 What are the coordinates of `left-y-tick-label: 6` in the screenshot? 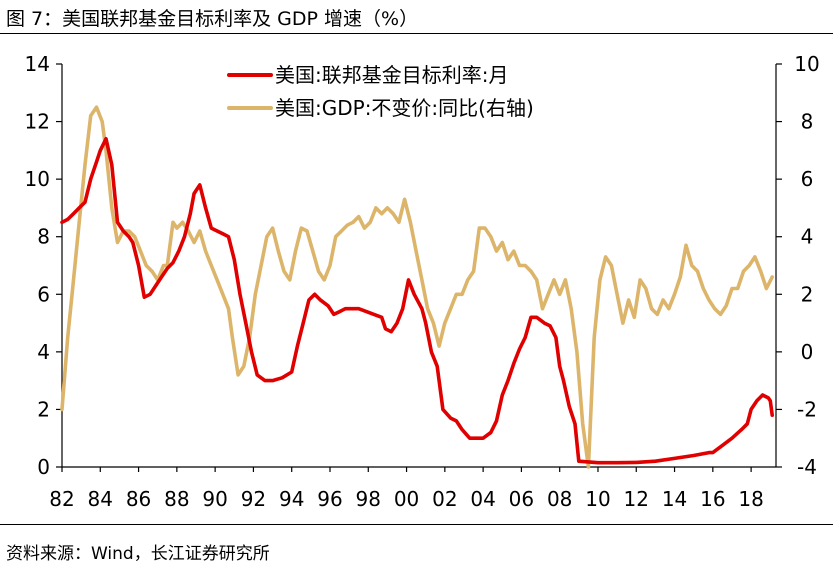 It's located at (43, 294).